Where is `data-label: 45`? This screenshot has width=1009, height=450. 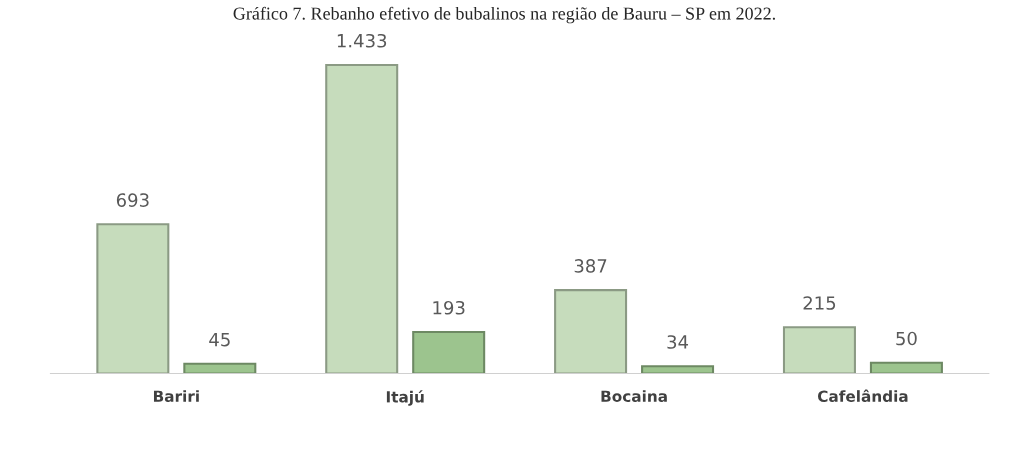
data-label: 45 is located at coordinates (219, 340).